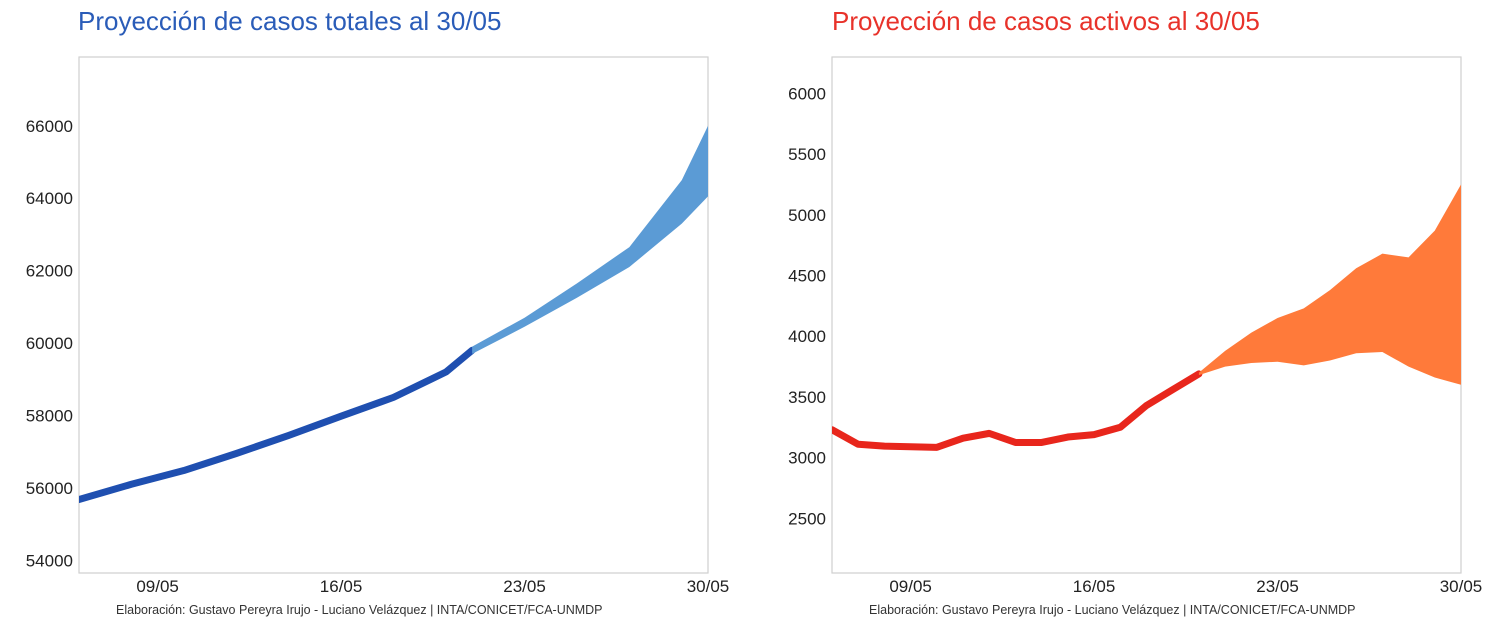 The height and width of the screenshot is (633, 1500). Describe the element at coordinates (807, 397) in the screenshot. I see `y-tick-label: 3500` at that location.